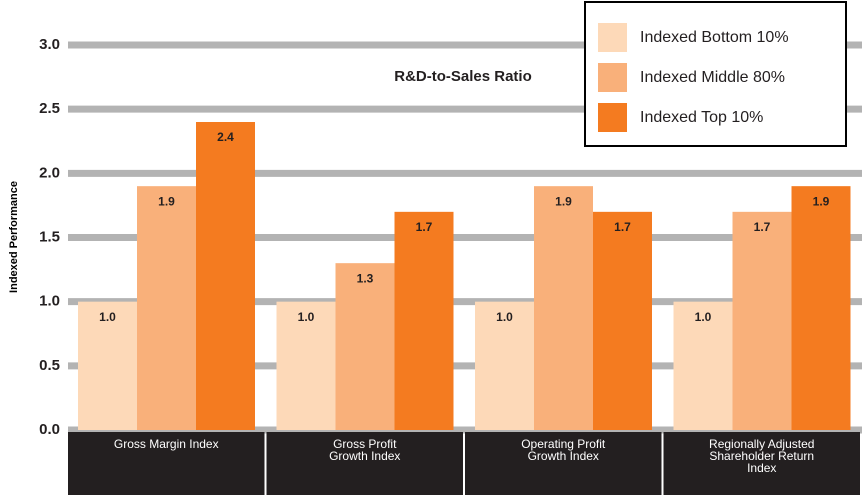  Describe the element at coordinates (49, 301) in the screenshot. I see `y-tick-label: 1.0` at that location.